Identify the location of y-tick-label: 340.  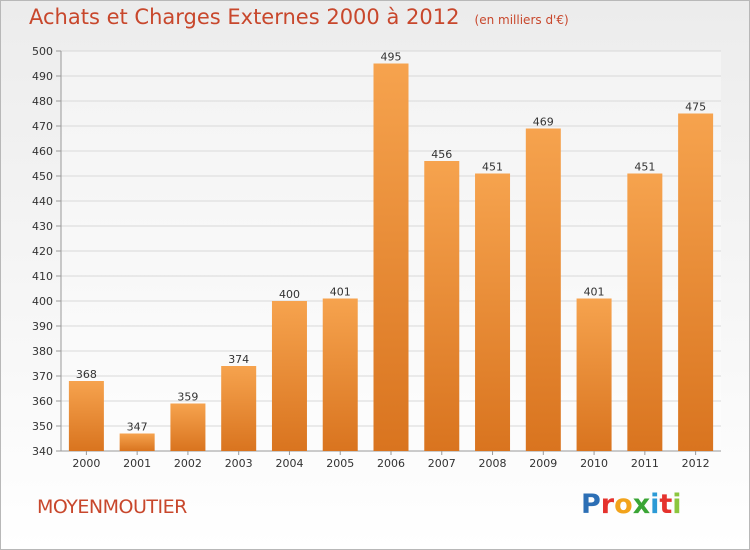
(42, 451).